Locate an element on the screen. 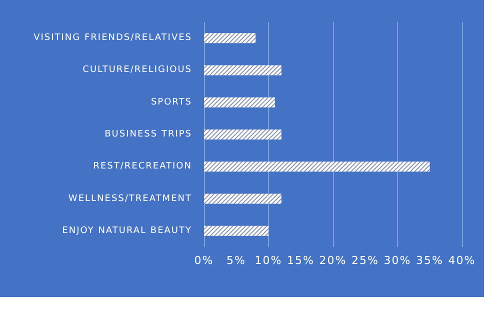 This screenshot has height=314, width=494. x-tick-label: 40% is located at coordinates (462, 260).